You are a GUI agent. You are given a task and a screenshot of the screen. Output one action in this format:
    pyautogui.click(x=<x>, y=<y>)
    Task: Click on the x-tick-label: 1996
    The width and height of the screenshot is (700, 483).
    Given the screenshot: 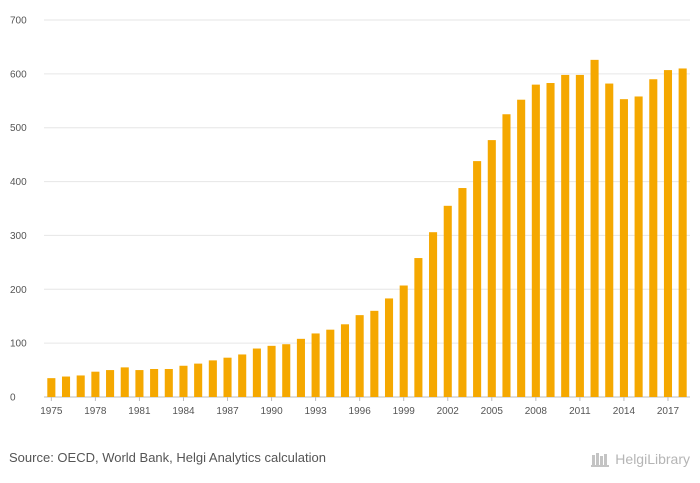 What is the action you would take?
    pyautogui.click(x=360, y=411)
    